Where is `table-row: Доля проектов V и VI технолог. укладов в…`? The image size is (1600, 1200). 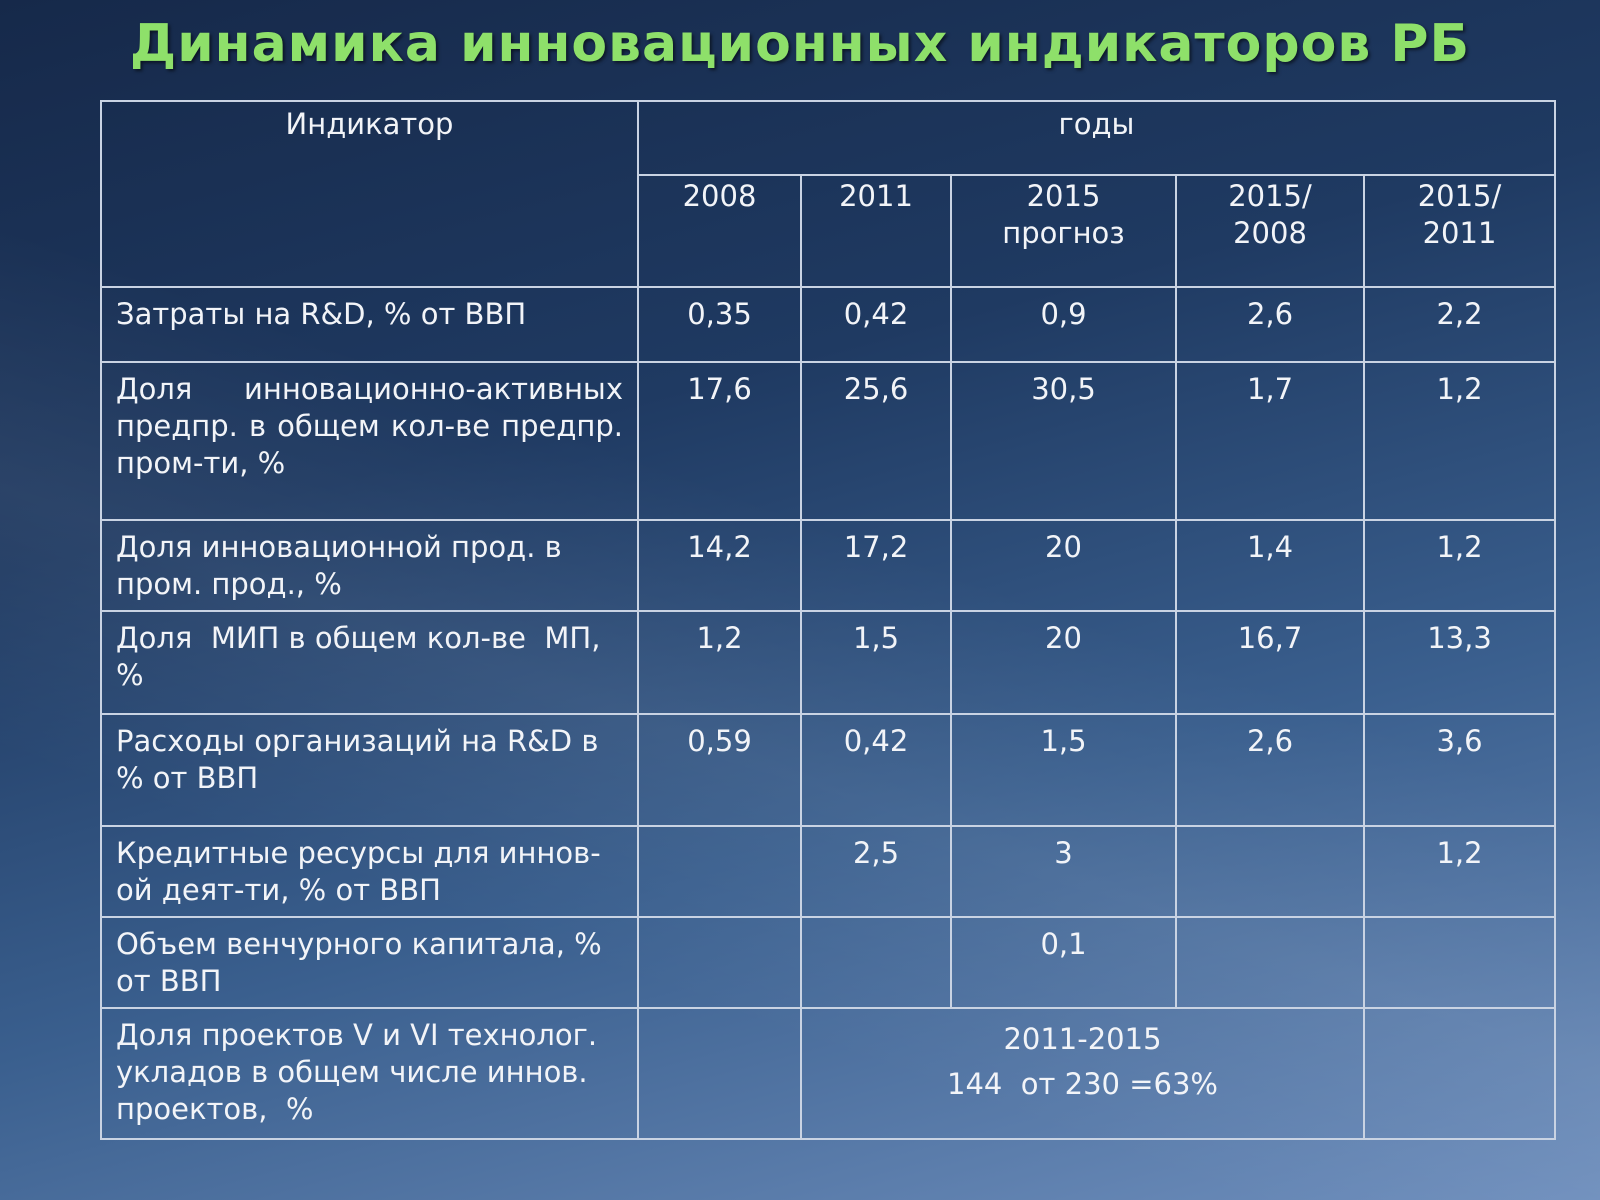 table-row: Доля проектов V и VI технолог. укладов в… is located at coordinates (828, 1073).